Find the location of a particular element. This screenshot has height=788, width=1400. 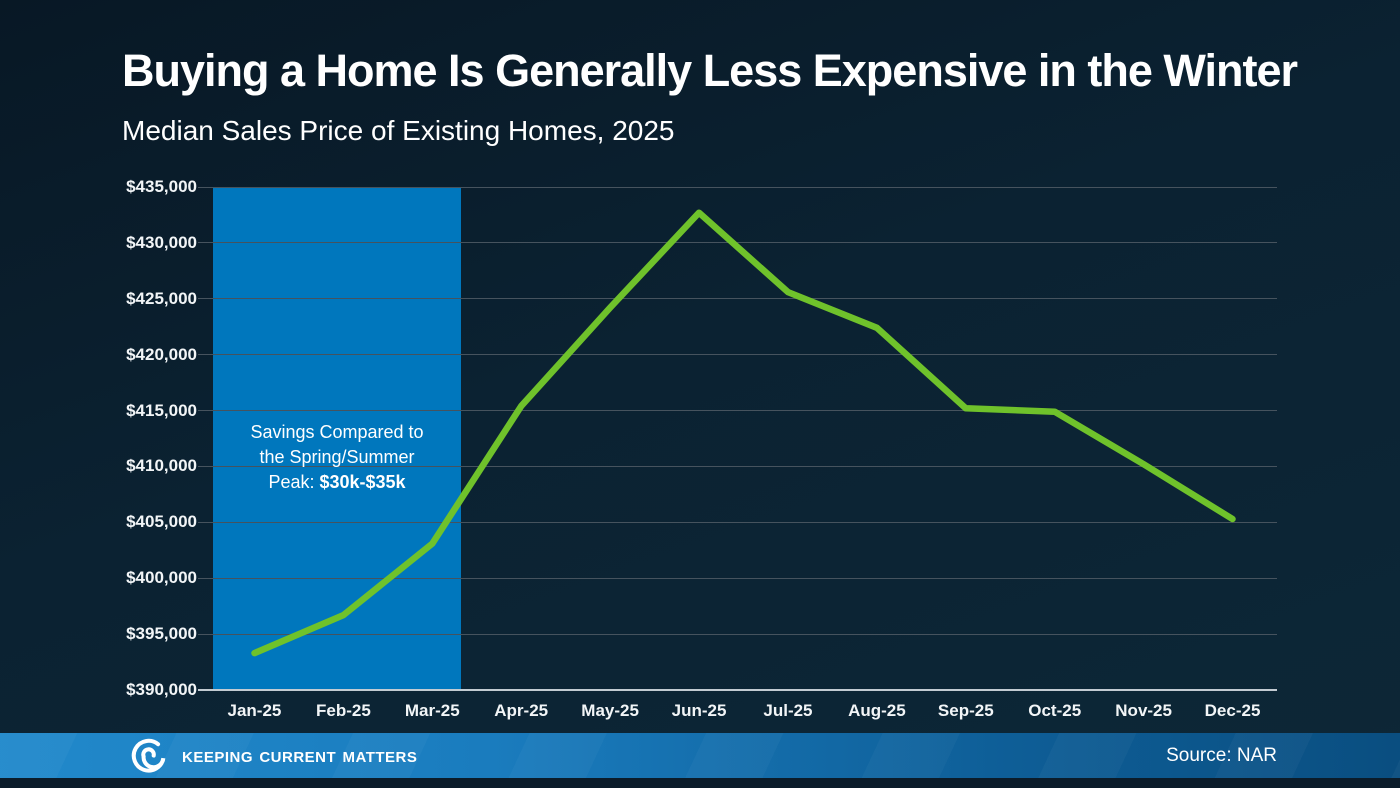

y-axis-tick-label: $430,000 is located at coordinates (161, 242).